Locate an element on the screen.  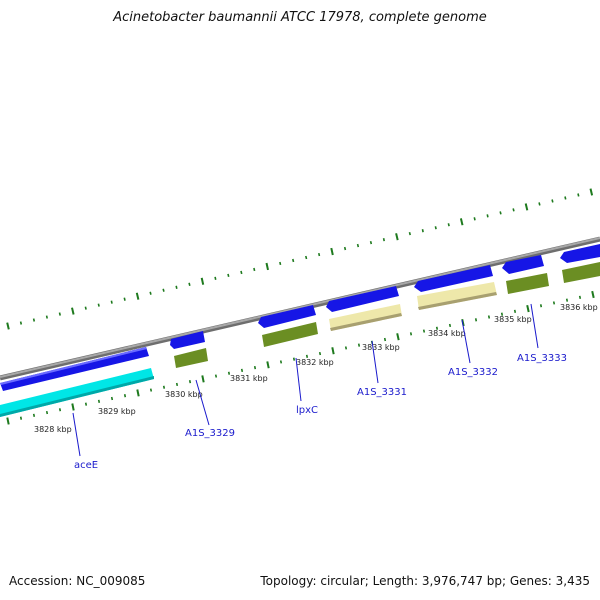
accession-label: Accession: NC_009085 is located at coordinates (77, 581).